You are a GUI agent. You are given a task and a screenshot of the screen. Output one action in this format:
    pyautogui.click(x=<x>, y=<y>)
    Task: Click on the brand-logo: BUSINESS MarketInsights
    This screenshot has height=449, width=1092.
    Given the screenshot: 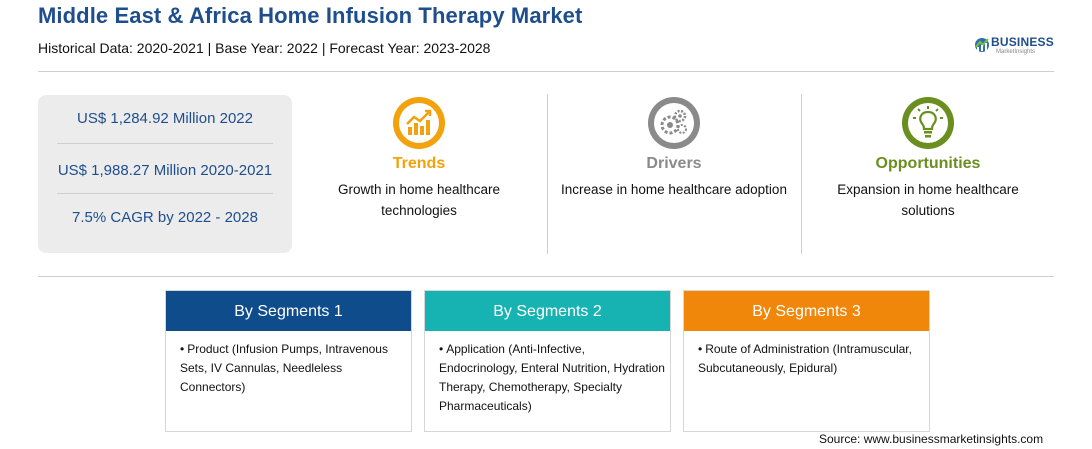 What is the action you would take?
    pyautogui.click(x=1019, y=47)
    